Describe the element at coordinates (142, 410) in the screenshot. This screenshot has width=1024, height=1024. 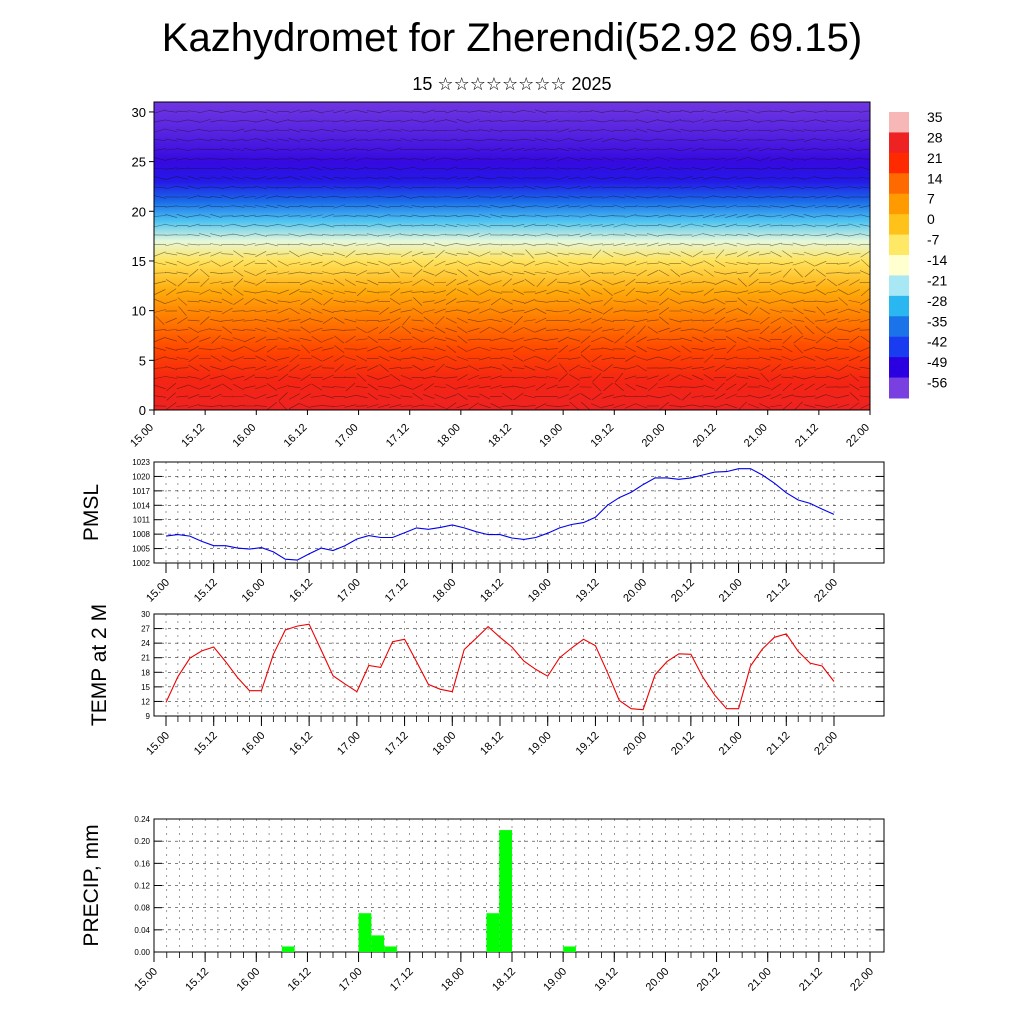
I see `y-tick-label: 0` at that location.